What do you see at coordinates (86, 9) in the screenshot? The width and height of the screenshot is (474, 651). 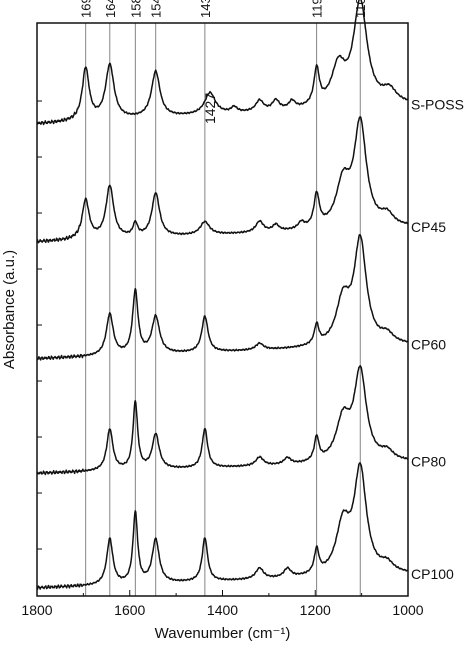 I see `peak-label: 1695` at bounding box center [86, 9].